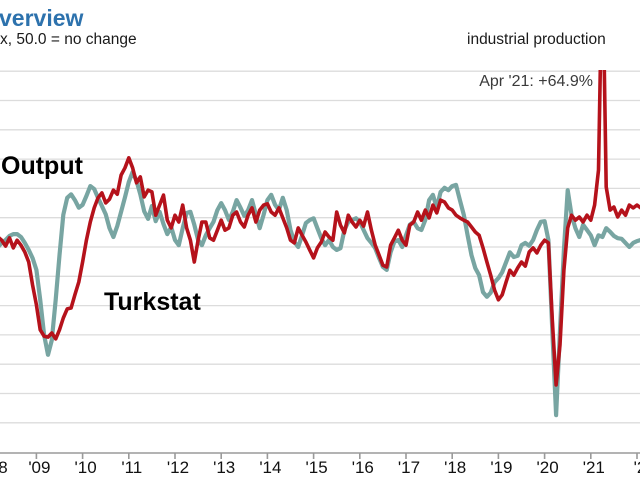 This screenshot has width=640, height=480. Describe the element at coordinates (536, 39) in the screenshot. I see `right-axis-title: industrial production` at that location.